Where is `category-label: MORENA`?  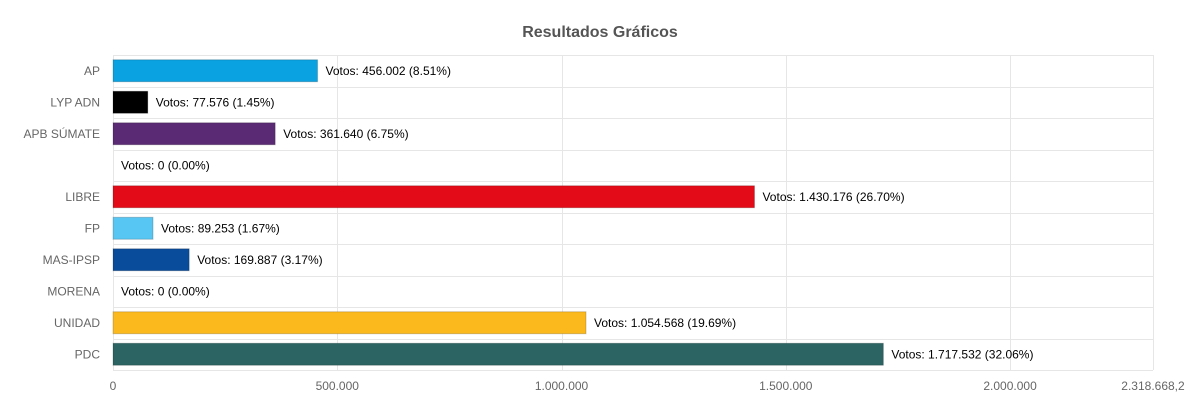
category-label: MORENA is located at coordinates (73, 291).